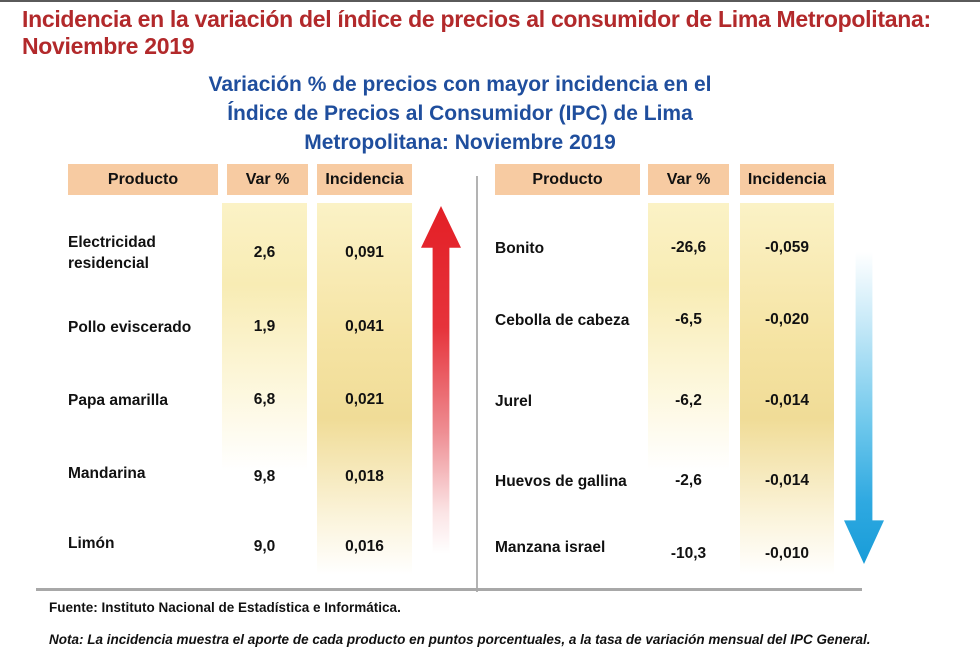 Image resolution: width=980 pixels, height=662 pixels. What do you see at coordinates (91, 543) in the screenshot?
I see `table-row-product: Limón` at bounding box center [91, 543].